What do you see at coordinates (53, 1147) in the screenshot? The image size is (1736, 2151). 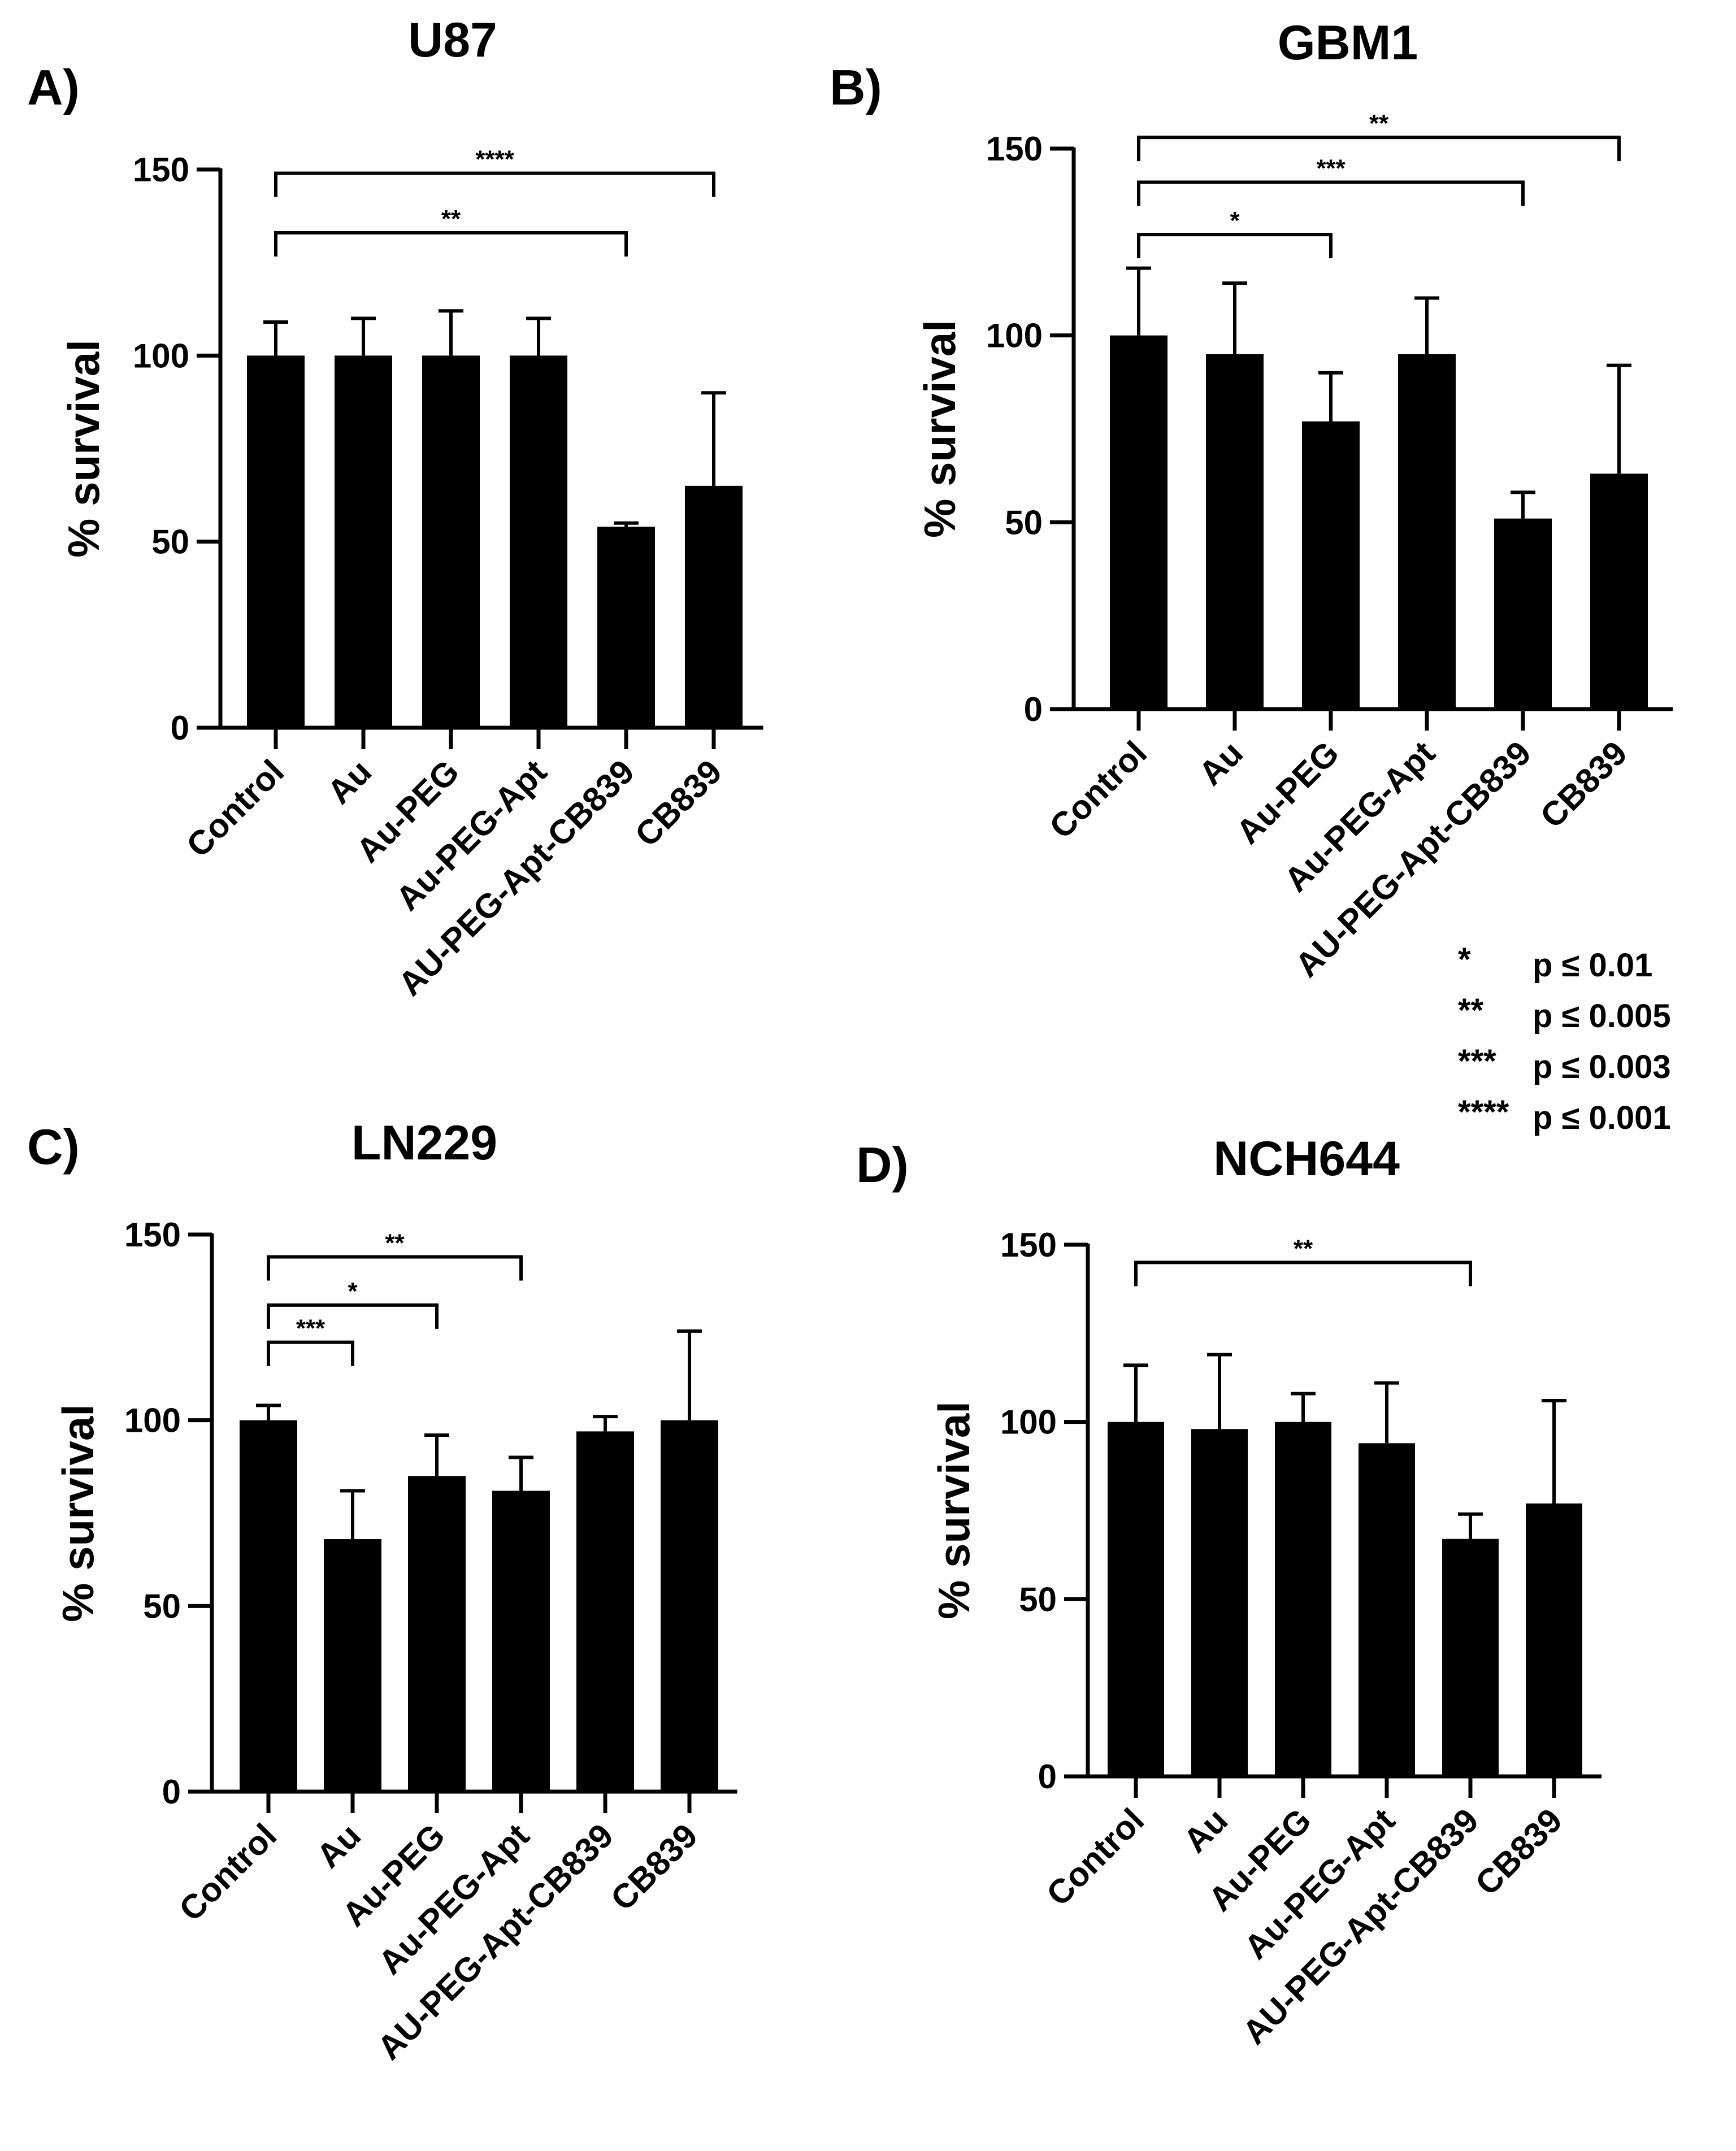 I see `panel-letter: C)` at bounding box center [53, 1147].